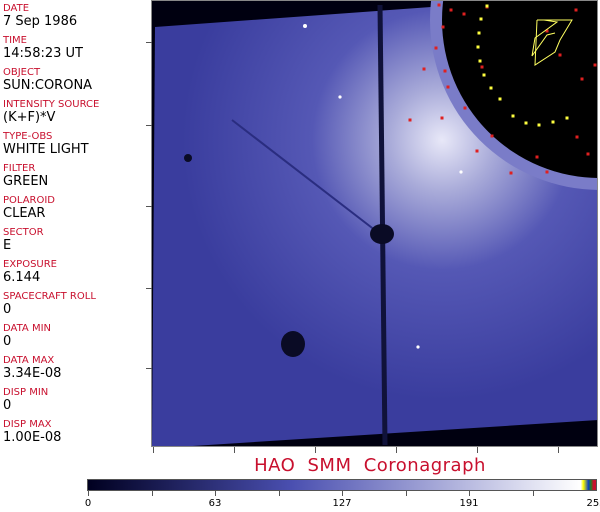  Describe the element at coordinates (46, 149) in the screenshot. I see `field-value: WHITE LIGHT` at that location.